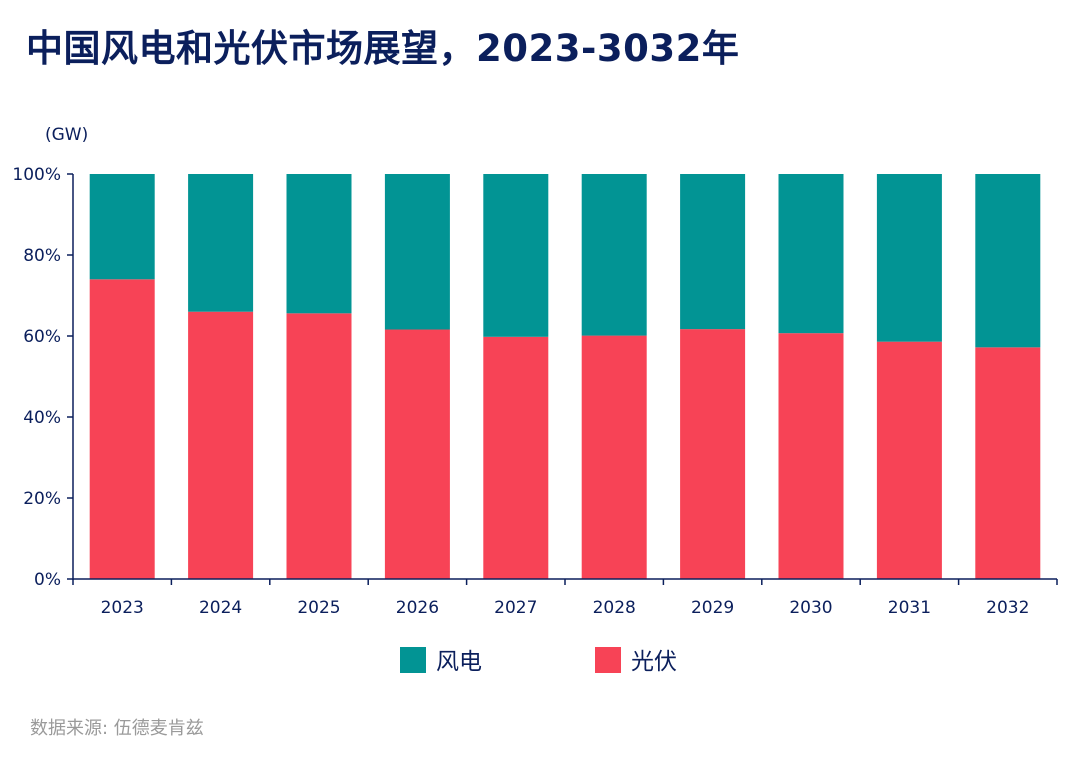 The image size is (1080, 758). What do you see at coordinates (42, 499) in the screenshot?
I see `y-tick-label: 20%` at bounding box center [42, 499].